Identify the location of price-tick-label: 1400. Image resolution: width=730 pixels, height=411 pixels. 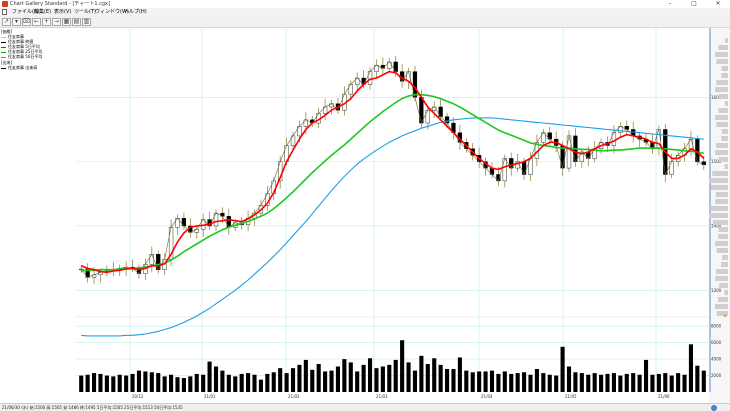
(716, 225).